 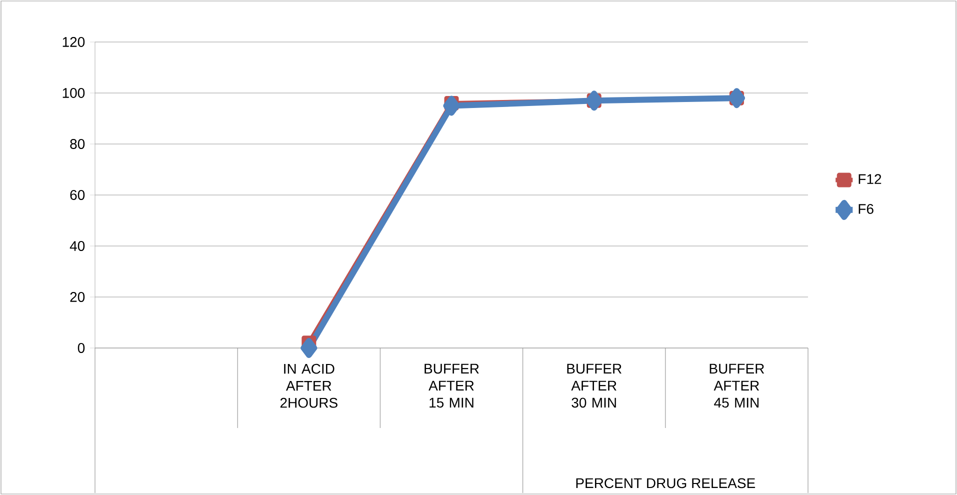 What do you see at coordinates (81, 348) in the screenshot?
I see `y-tick-label: 0` at bounding box center [81, 348].